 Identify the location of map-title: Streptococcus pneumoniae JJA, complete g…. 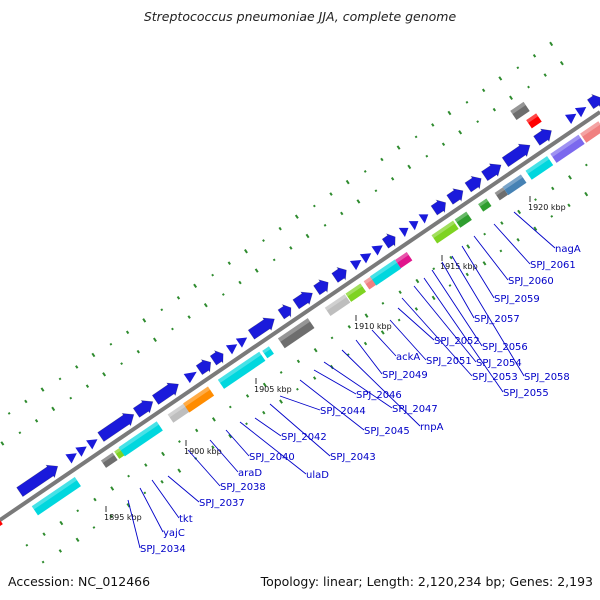
(300, 16).